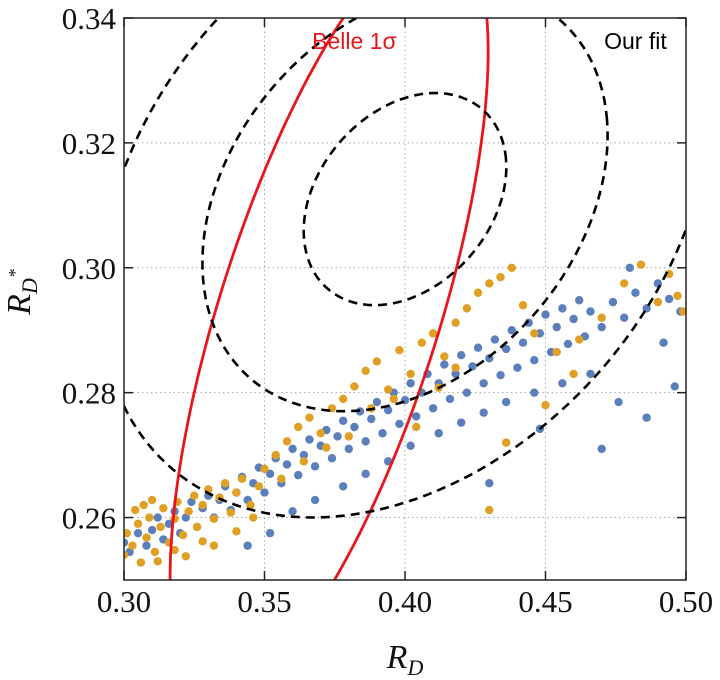  I want to click on y-tick-label: 0.32, so click(89, 143).